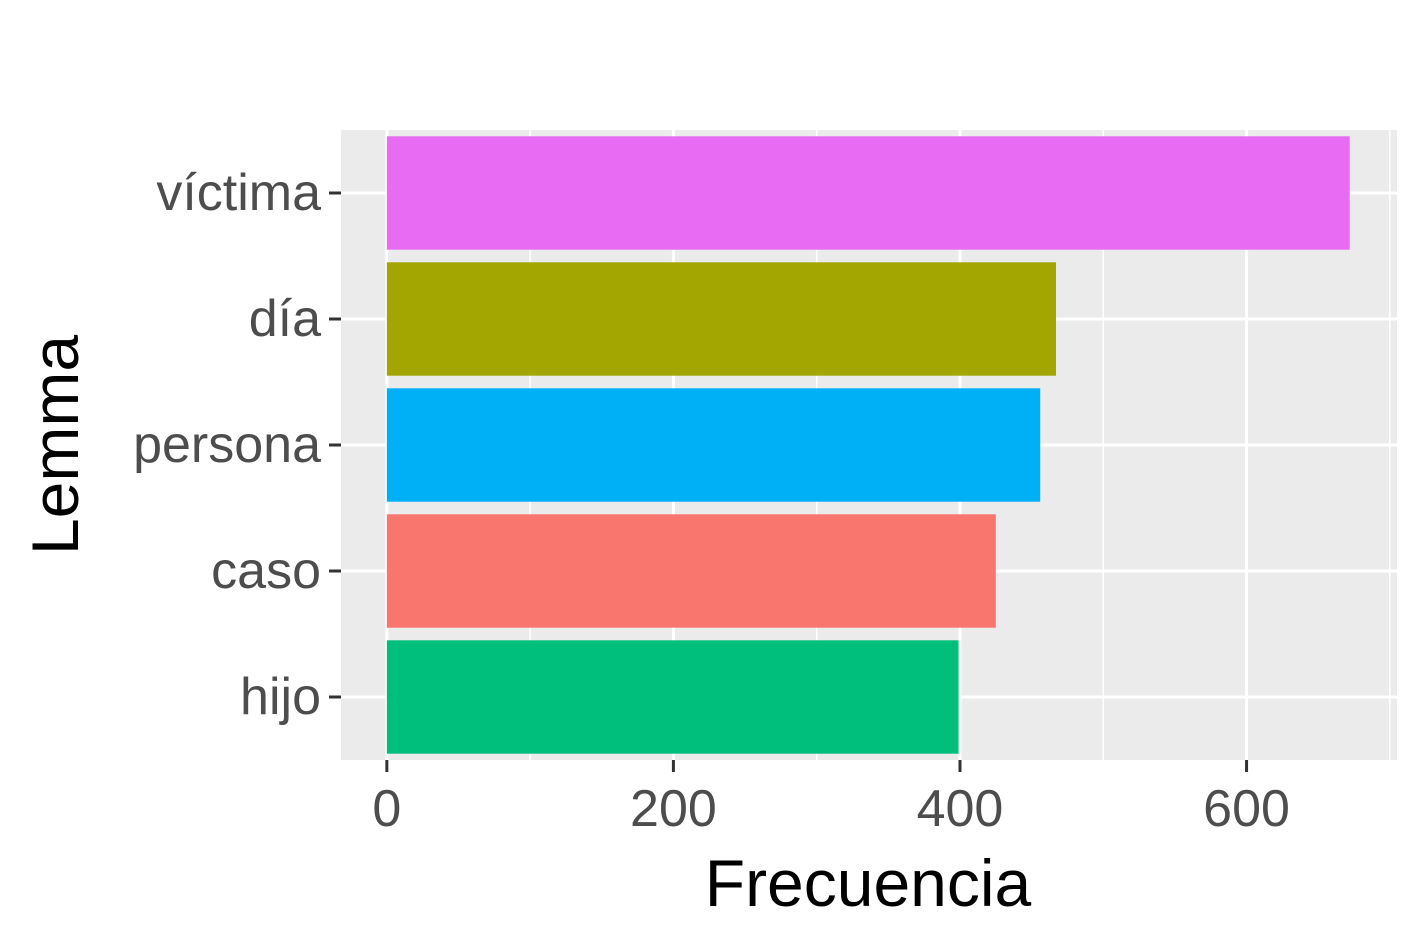 This screenshot has height=949, width=1417. What do you see at coordinates (227, 445) in the screenshot?
I see `y-tick-label: persona` at bounding box center [227, 445].